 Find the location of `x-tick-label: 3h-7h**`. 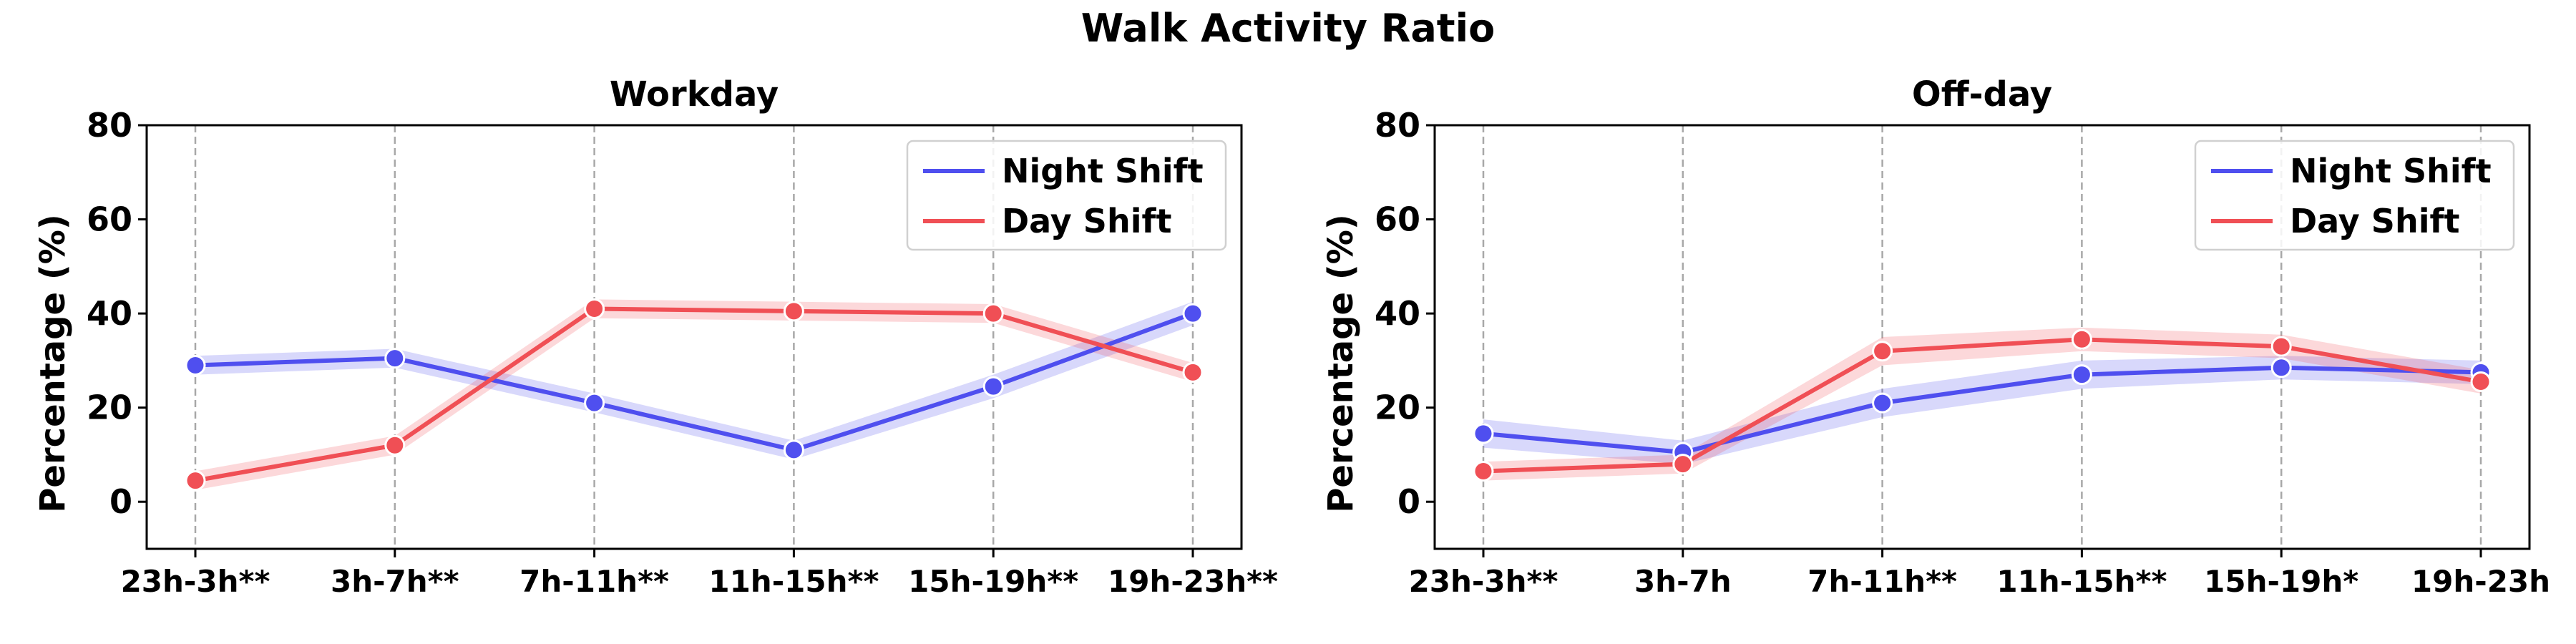

x-tick-label: 3h-7h** is located at coordinates (395, 581).